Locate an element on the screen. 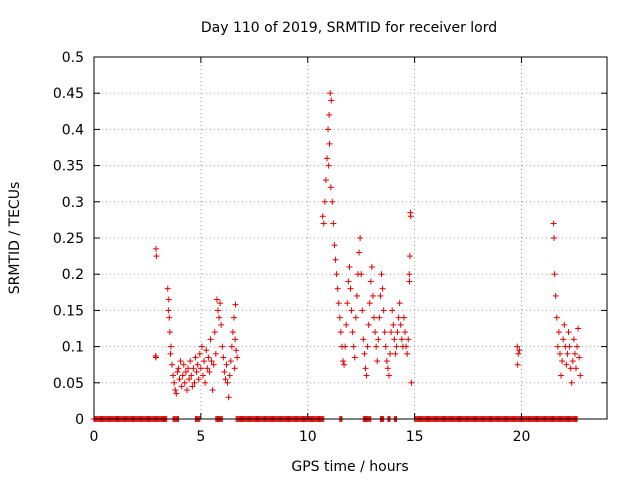 This screenshot has height=484, width=640. y-tick-label: 0.35 is located at coordinates (68, 167).